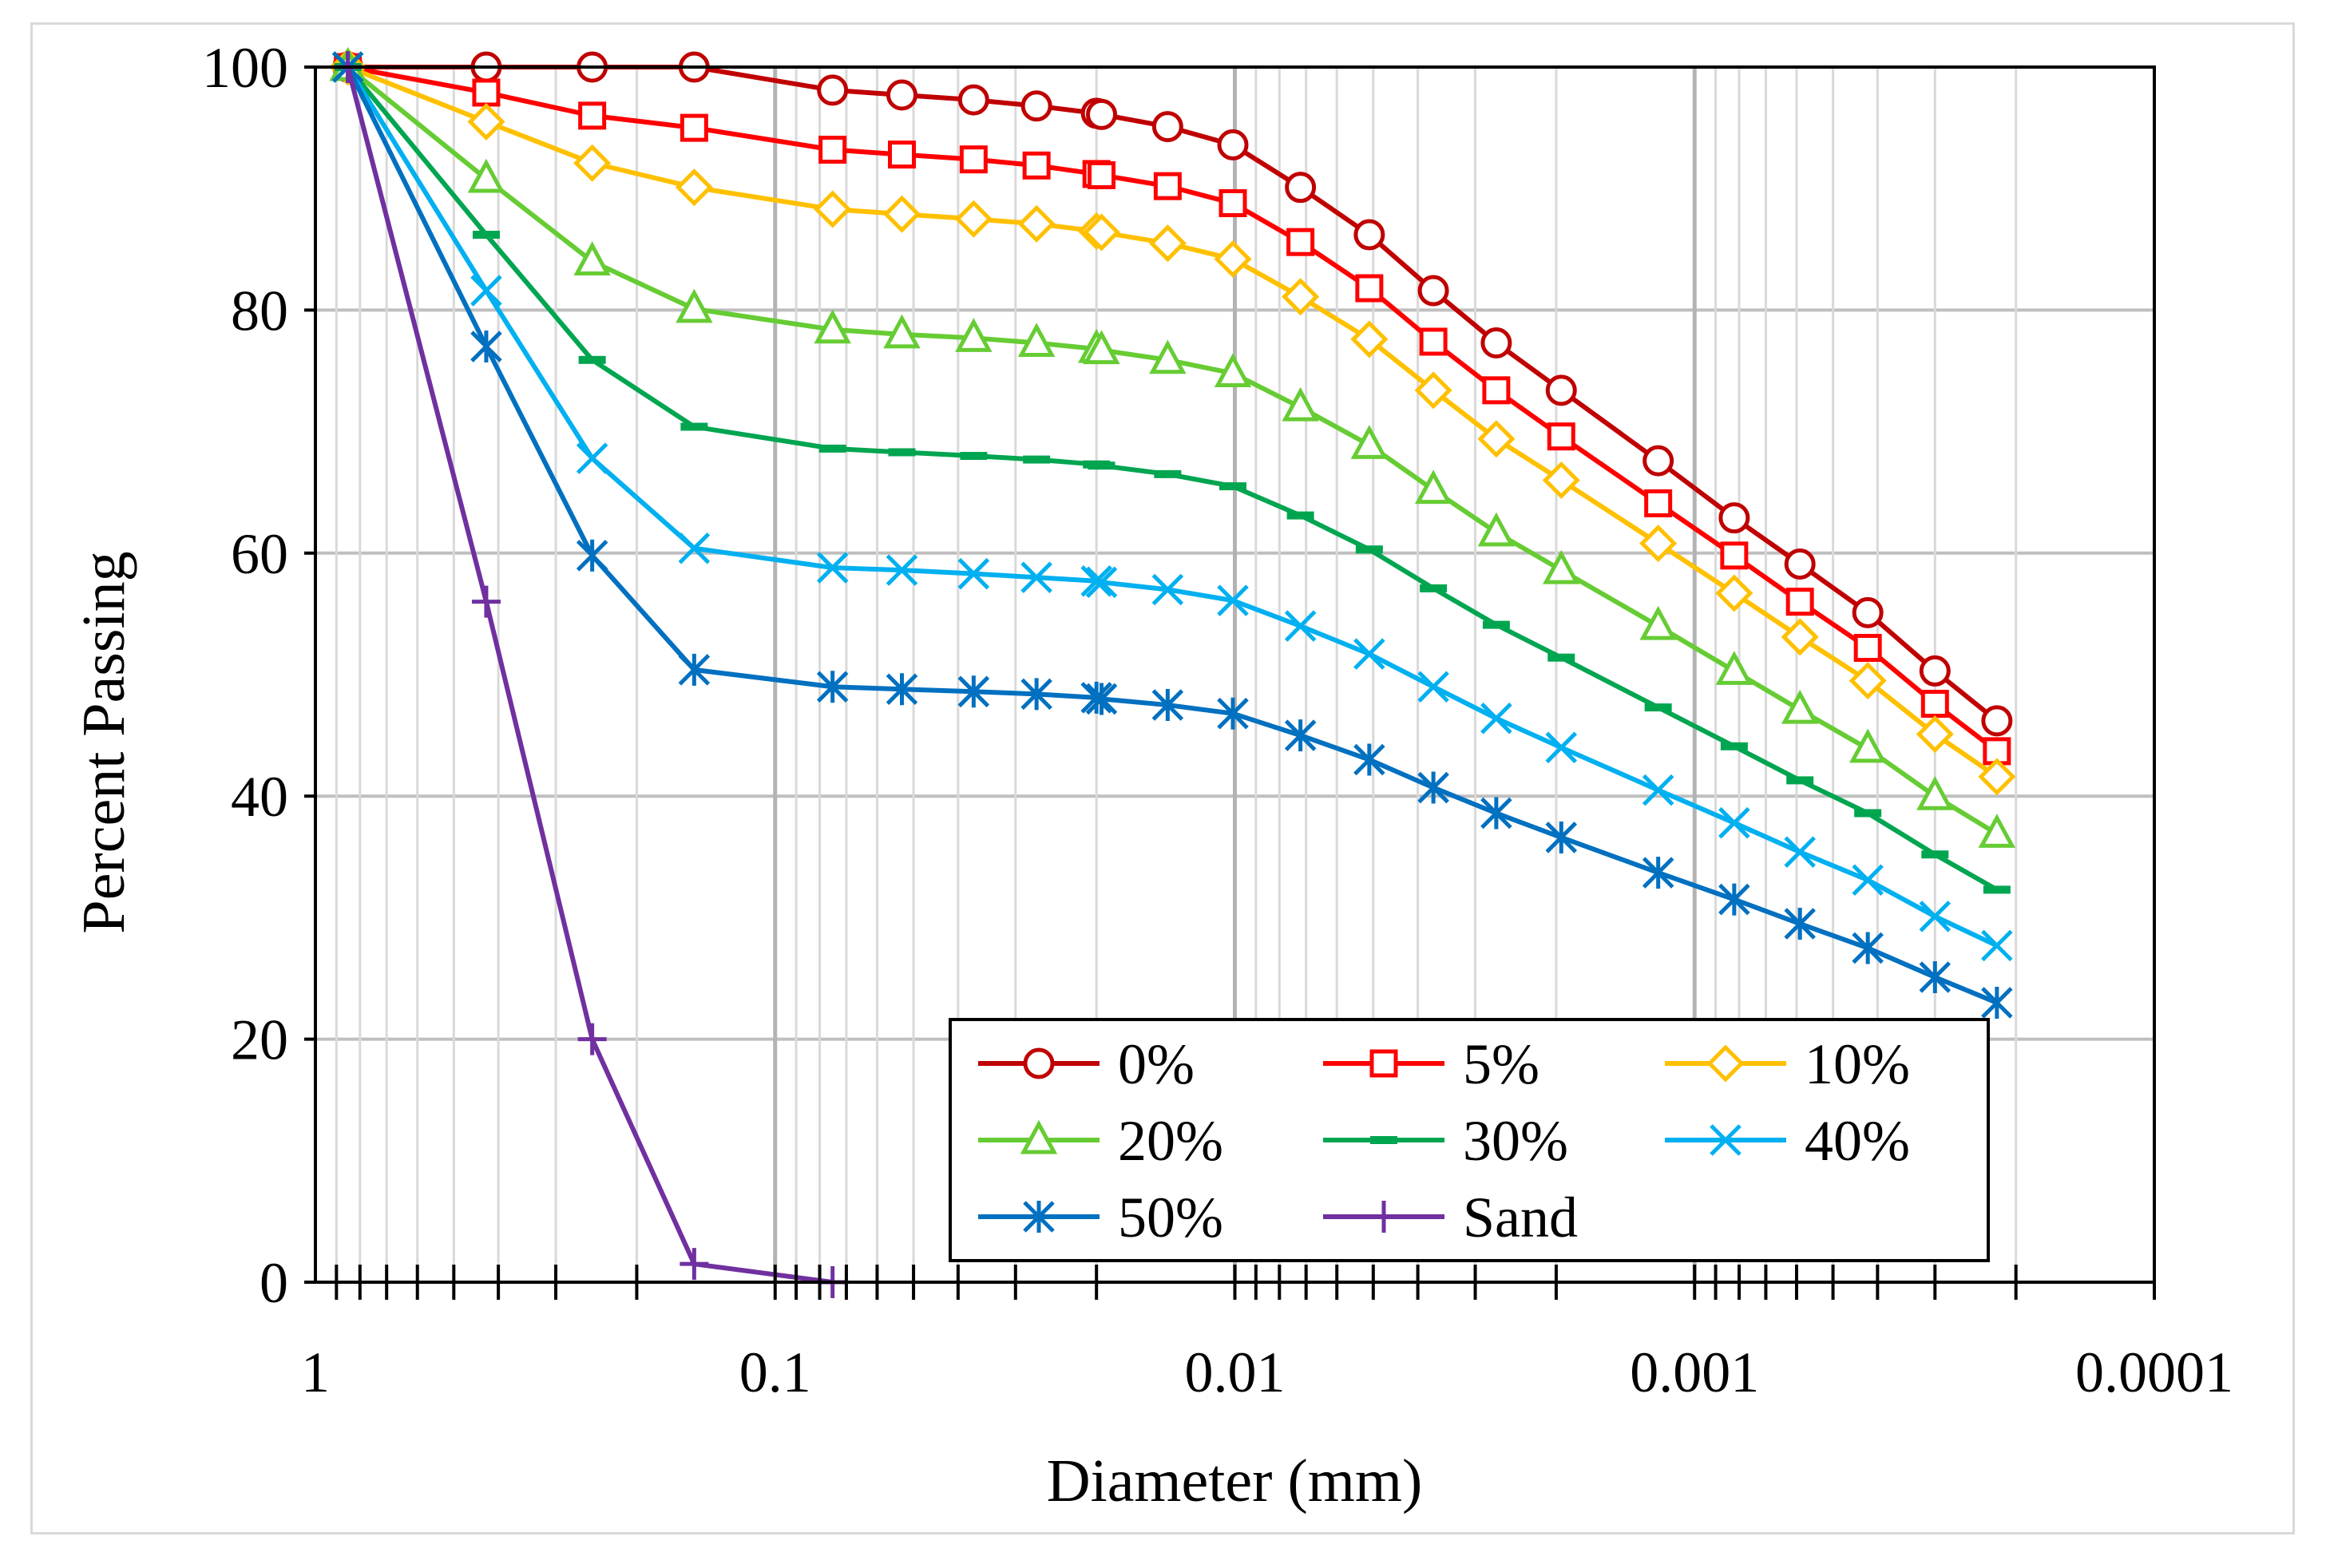  I want to click on y-tick-label: 80, so click(259, 311).